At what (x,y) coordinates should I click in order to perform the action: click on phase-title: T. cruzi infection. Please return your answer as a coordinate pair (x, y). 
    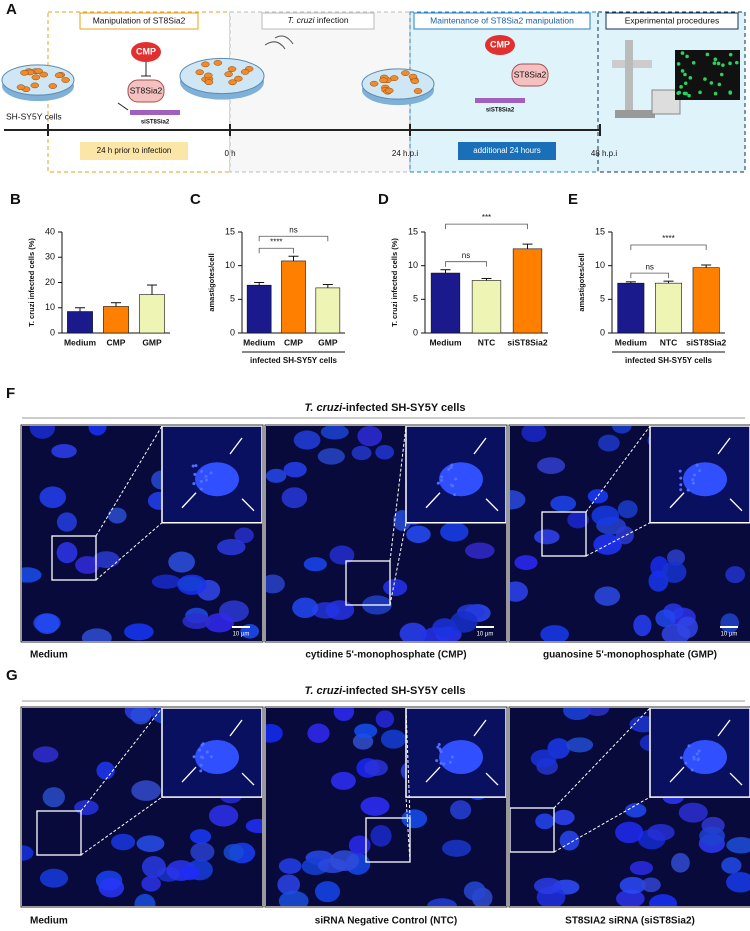
    Looking at the image, I should click on (317, 20).